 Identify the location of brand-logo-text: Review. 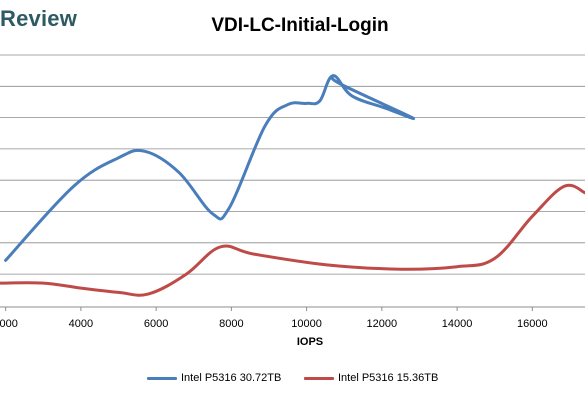
(39, 18).